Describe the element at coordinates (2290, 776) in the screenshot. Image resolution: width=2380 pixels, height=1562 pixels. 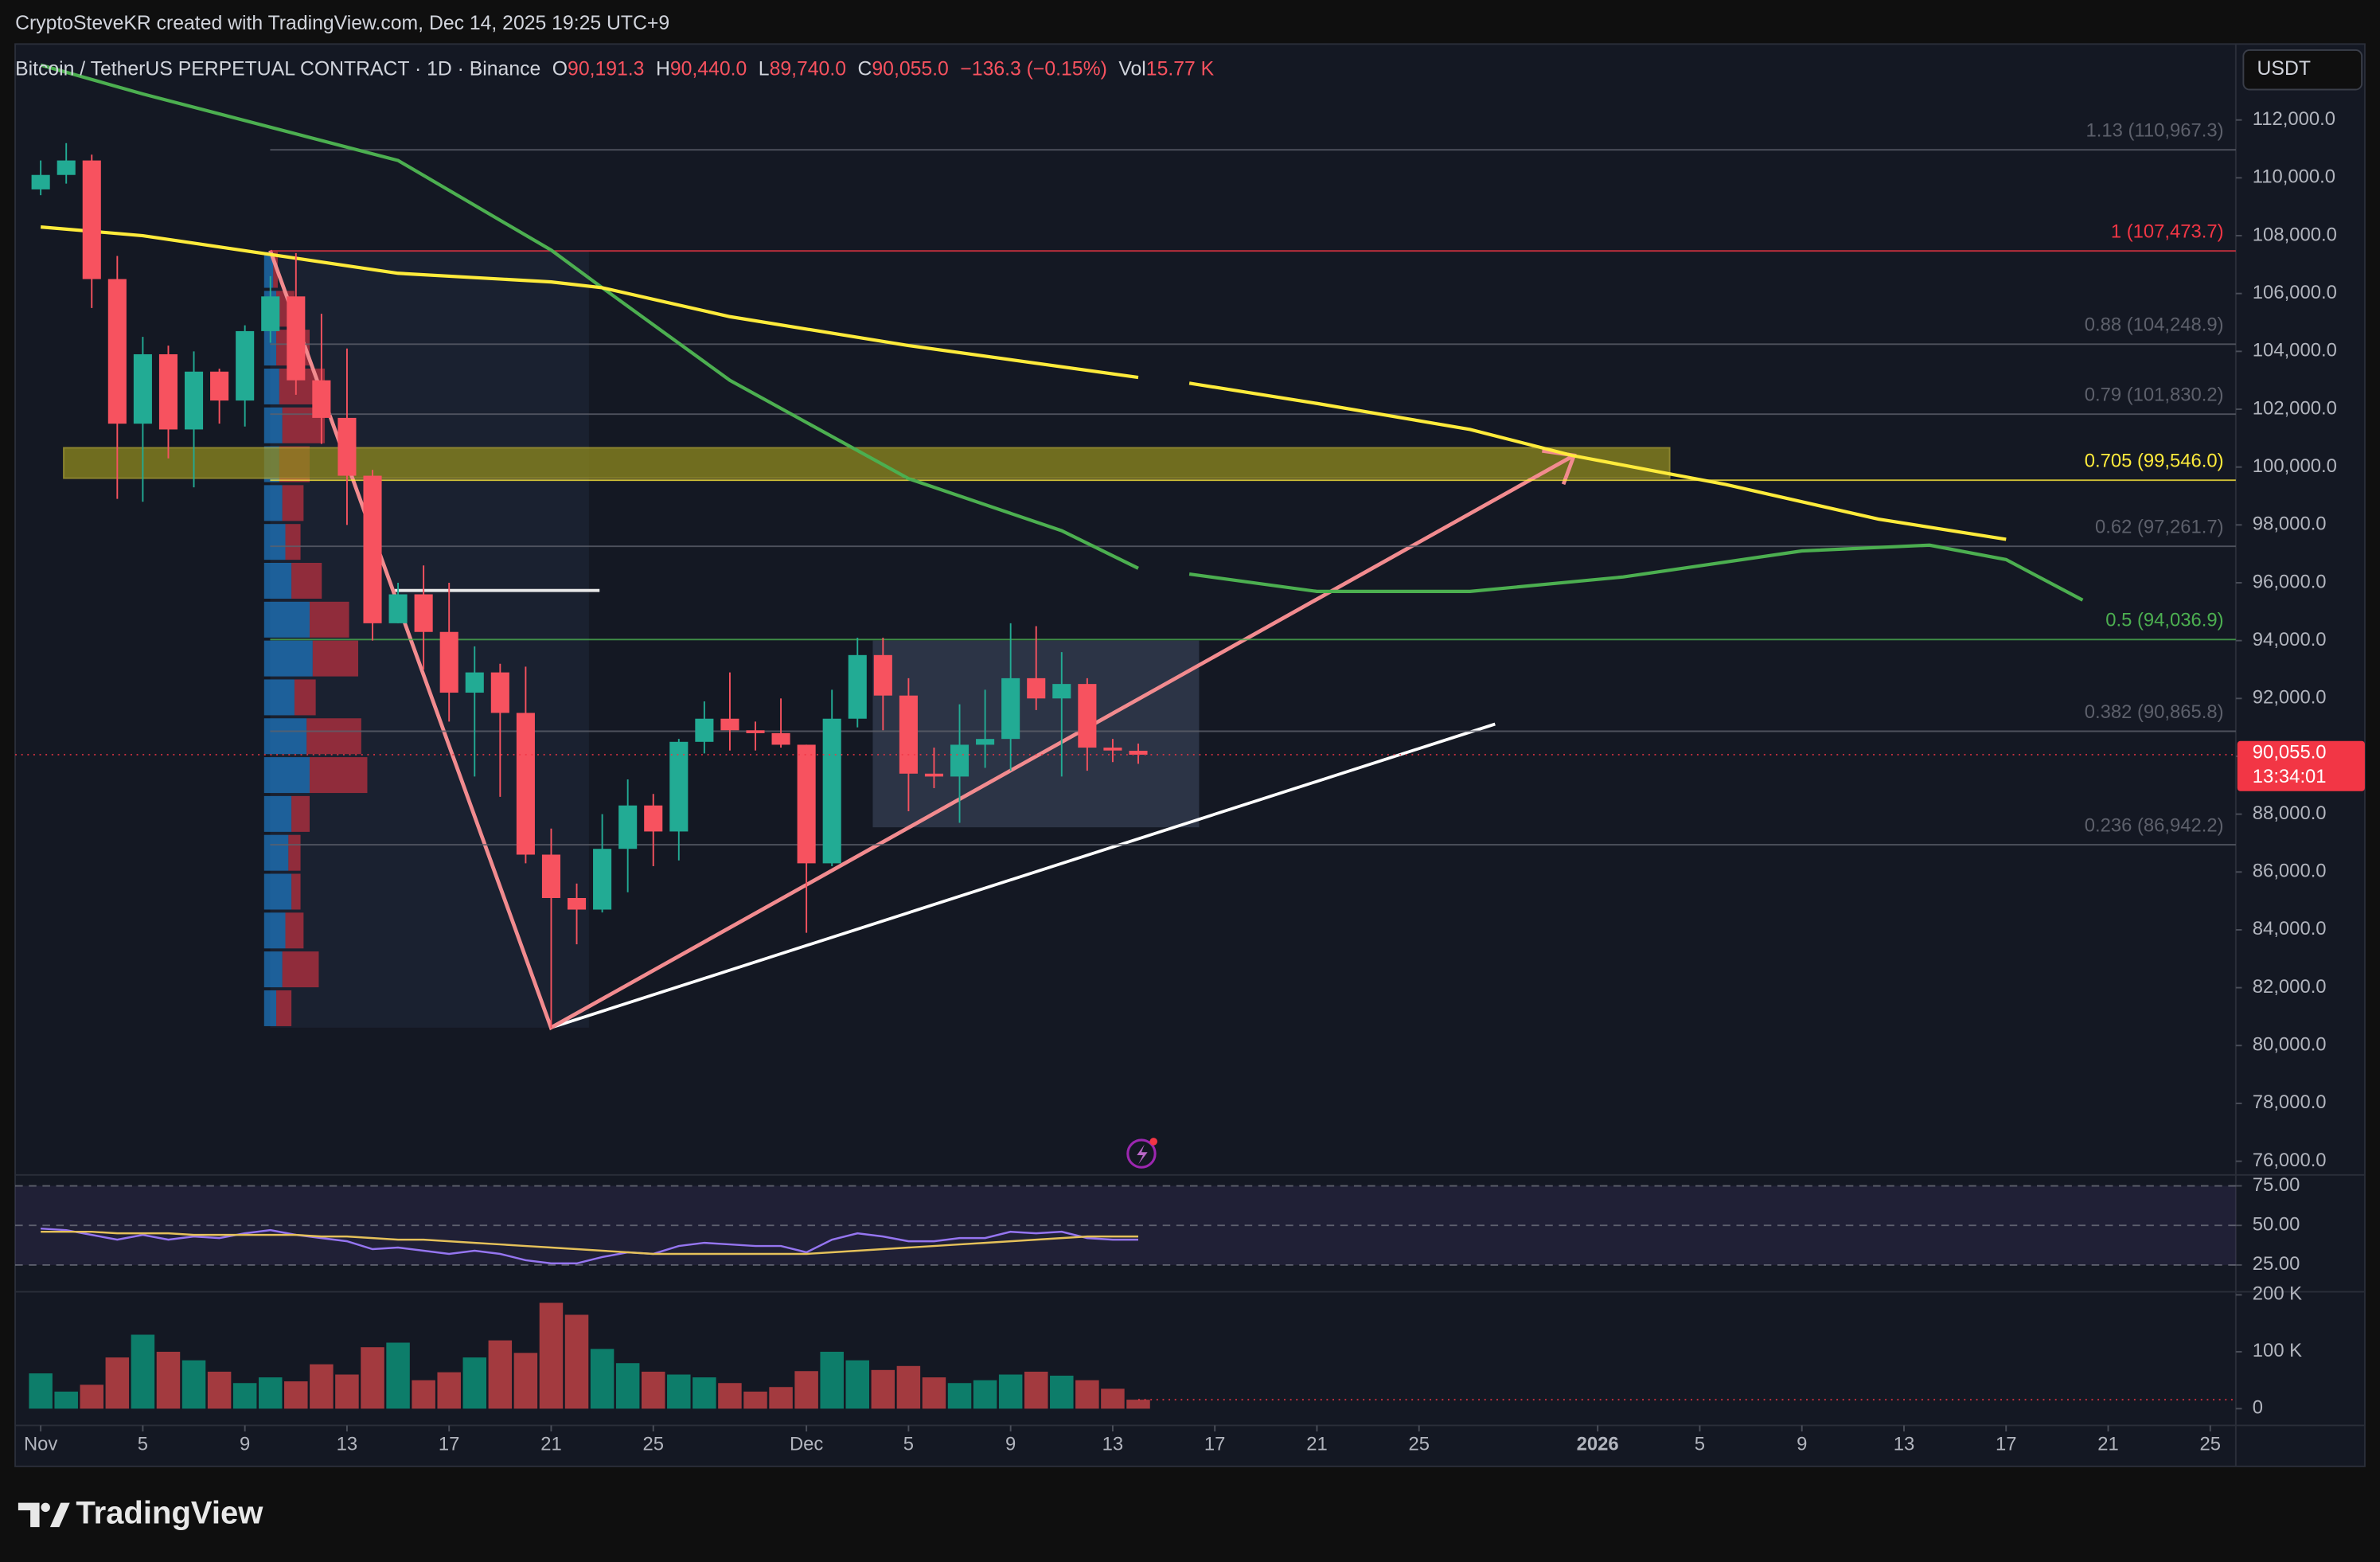
I see `price-tag-countdown: 13:34:01` at that location.